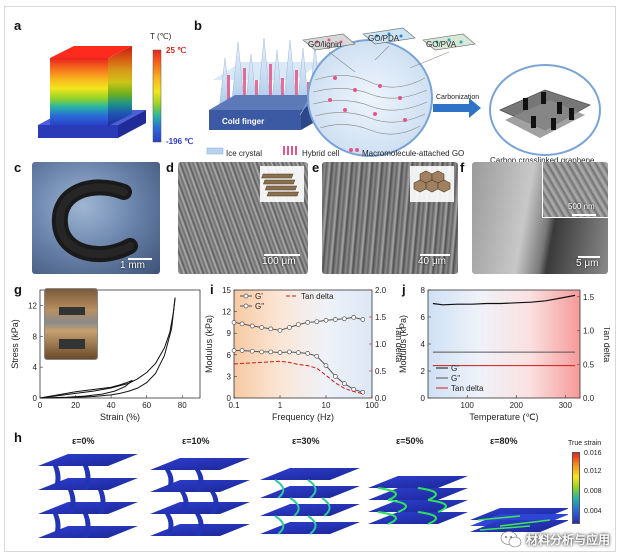  I want to click on h-colorbar-tick-2: 0.008, so click(593, 491).